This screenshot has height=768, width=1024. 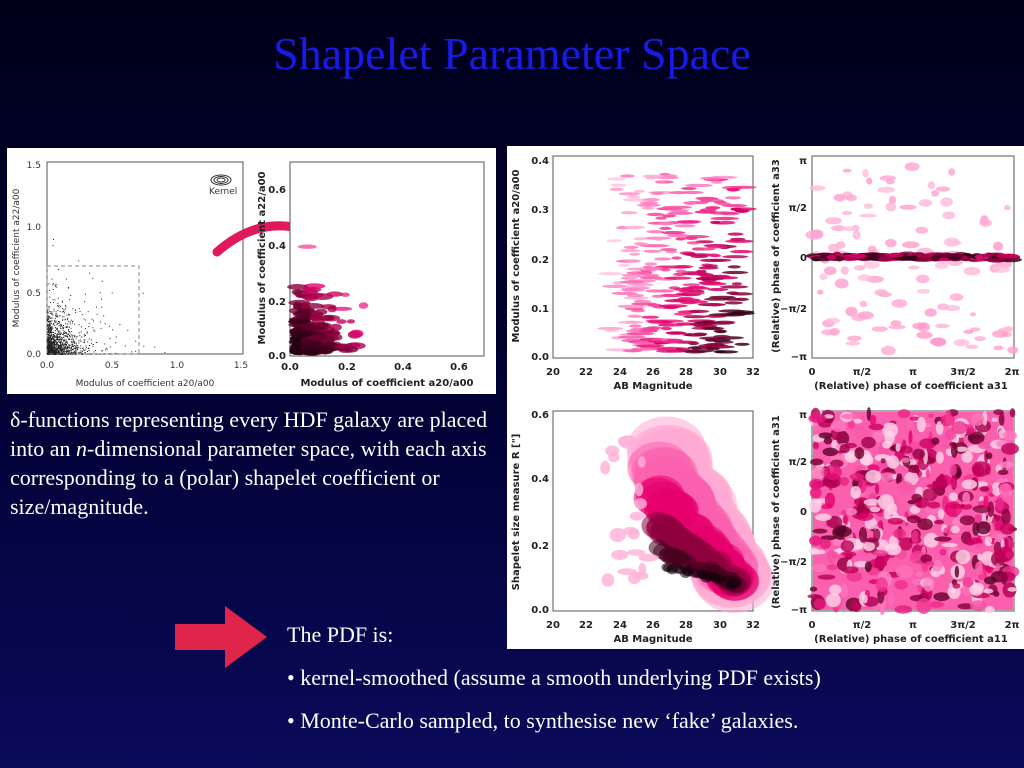 I want to click on density-xtick: 0.4, so click(x=403, y=367).